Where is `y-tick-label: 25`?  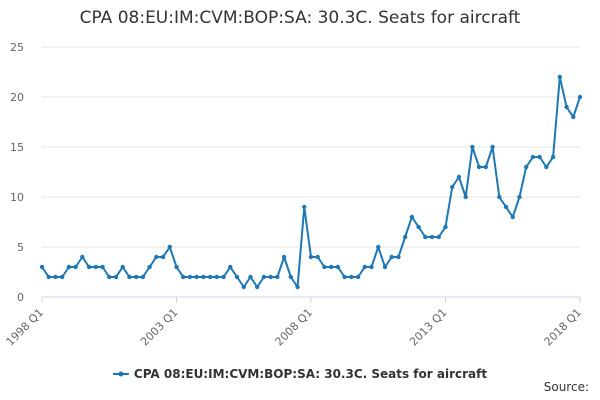
y-tick-label: 25 is located at coordinates (17, 47).